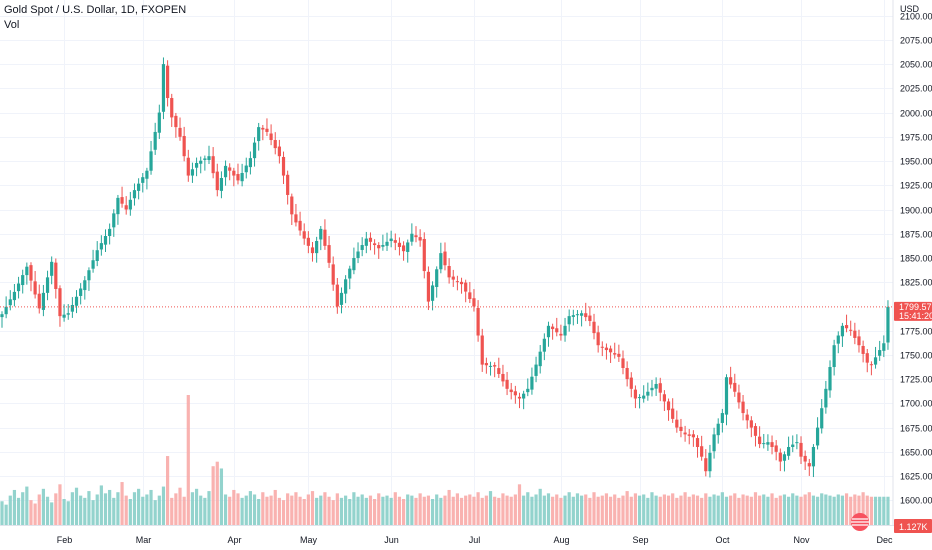 The height and width of the screenshot is (550, 932). I want to click on price-tick-label: 1950.00, so click(916, 162).